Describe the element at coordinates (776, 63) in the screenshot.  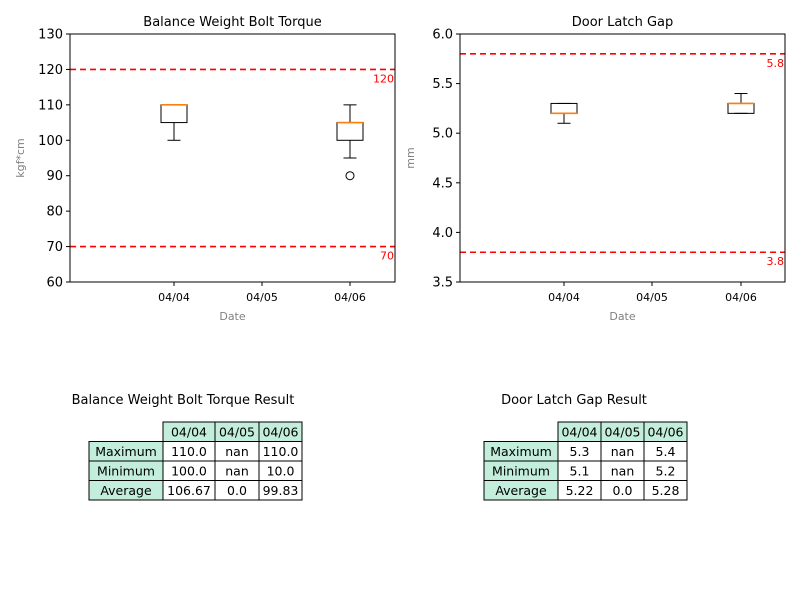
I see `limit-label: 5.8` at that location.